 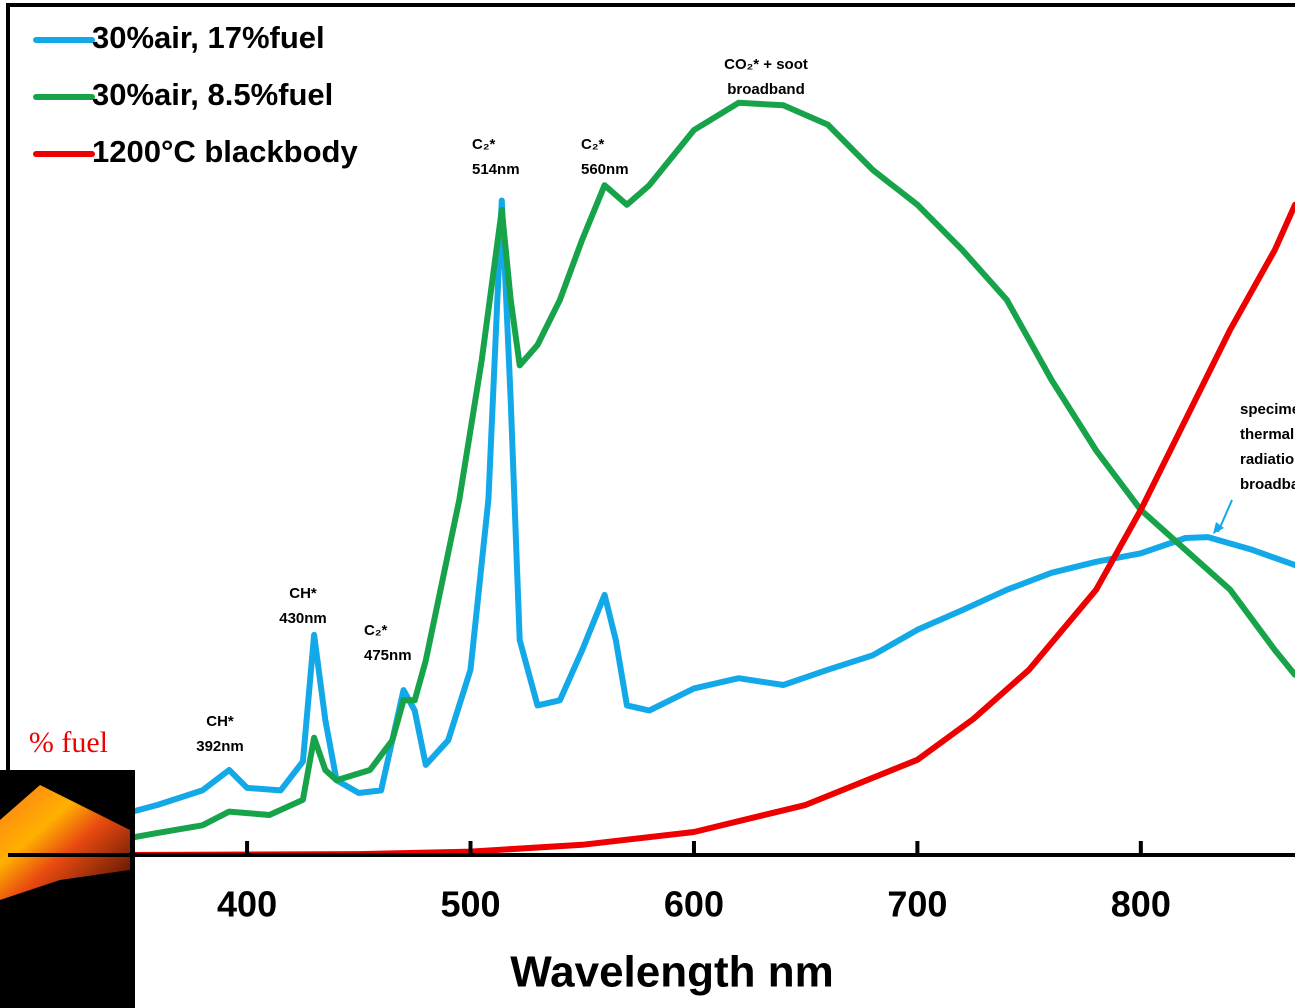 I want to click on annotation: 392nm, so click(x=220, y=746).